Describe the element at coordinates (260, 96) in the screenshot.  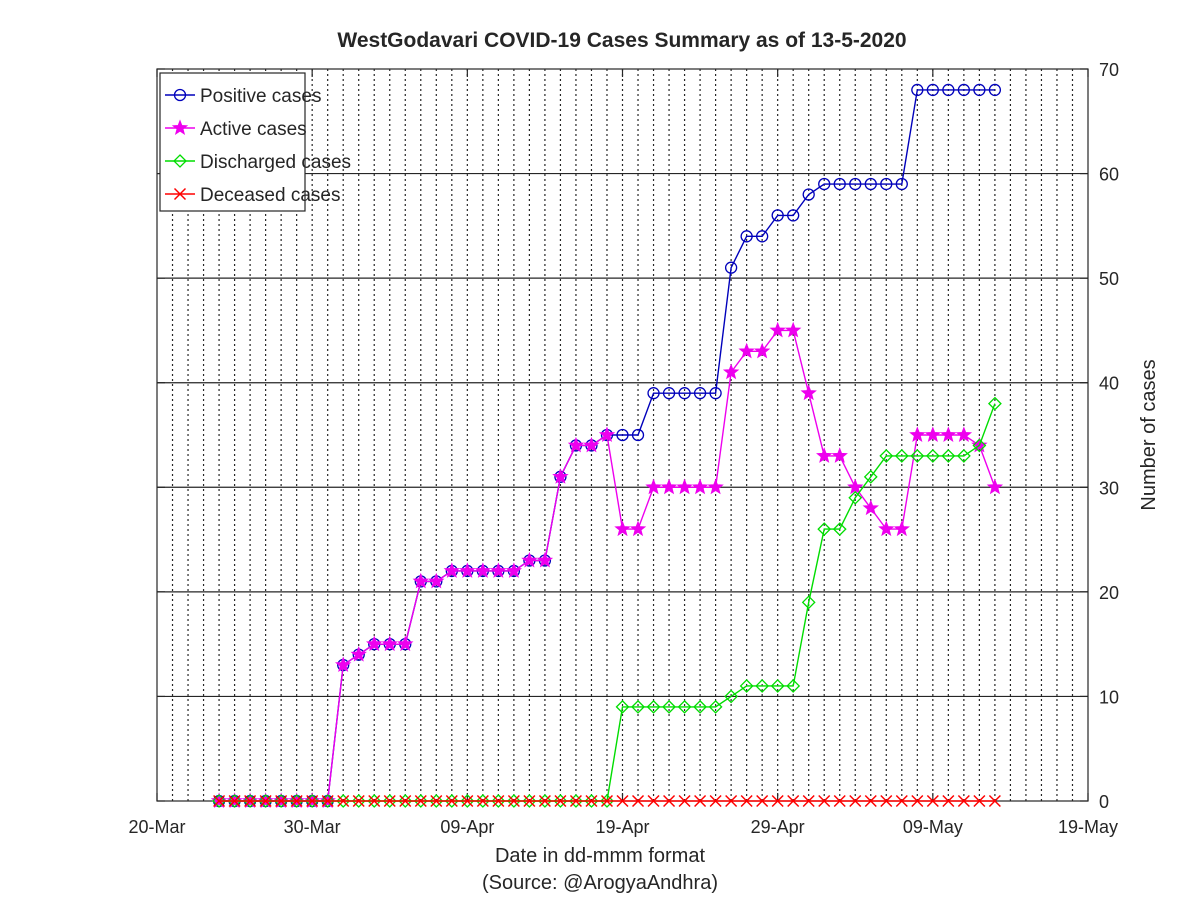
I see `legend-label: Positive cases` at that location.